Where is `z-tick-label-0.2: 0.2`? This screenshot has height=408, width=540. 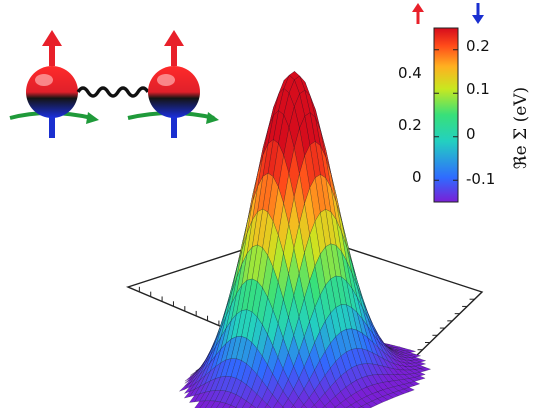 z-tick-label-0.2: 0.2 is located at coordinates (410, 125).